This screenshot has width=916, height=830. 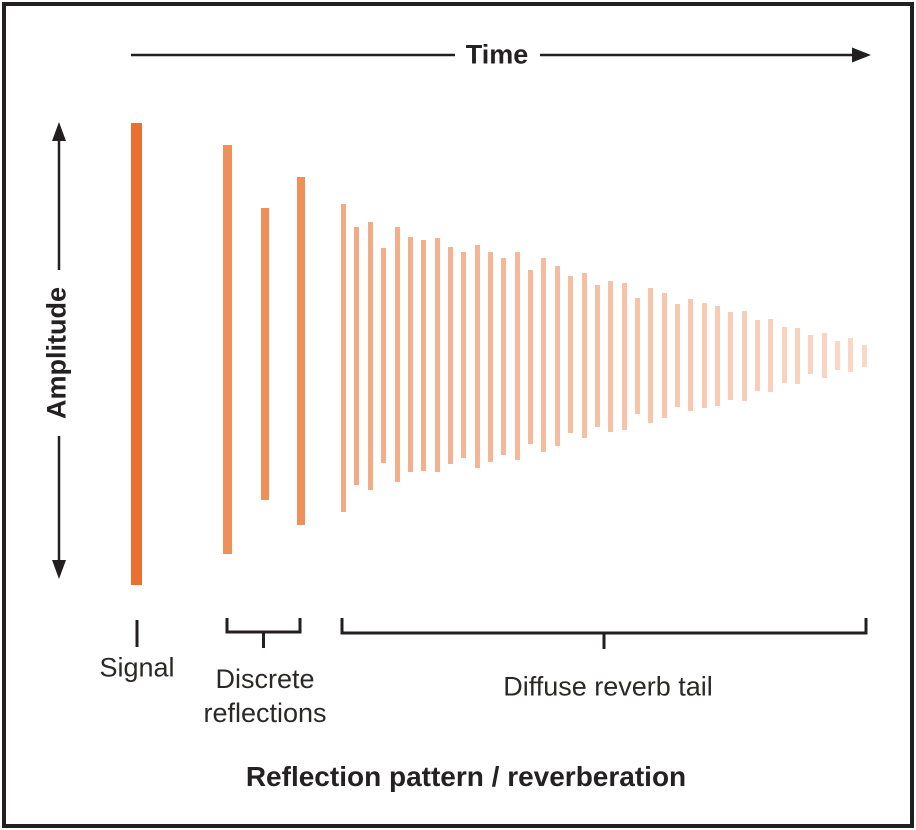 I want to click on diffuse-bracket, so click(x=604, y=633).